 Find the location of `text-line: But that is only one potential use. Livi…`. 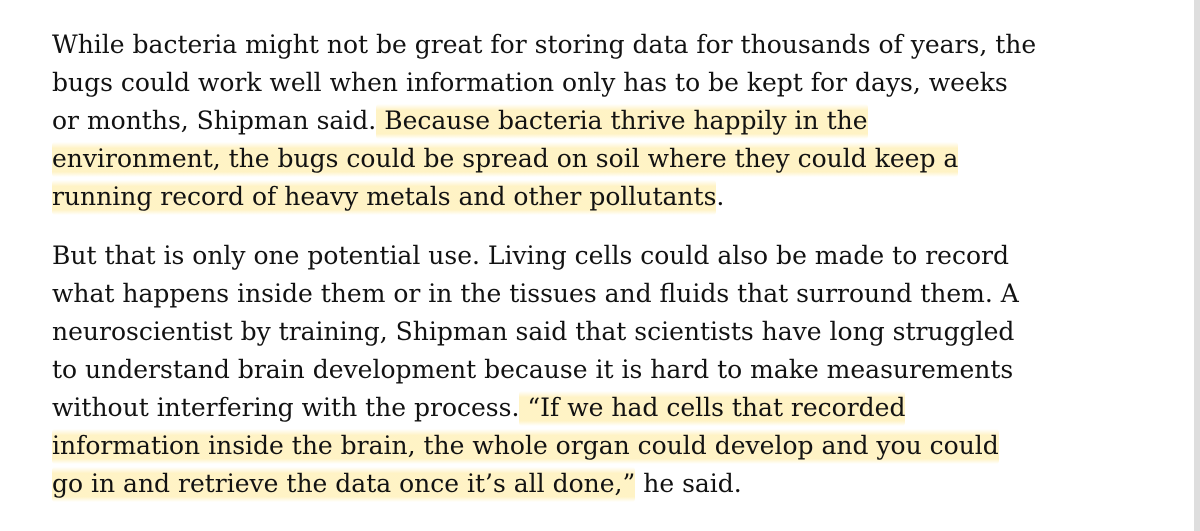

text-line: But that is only one potential use. Livi… is located at coordinates (592, 256).